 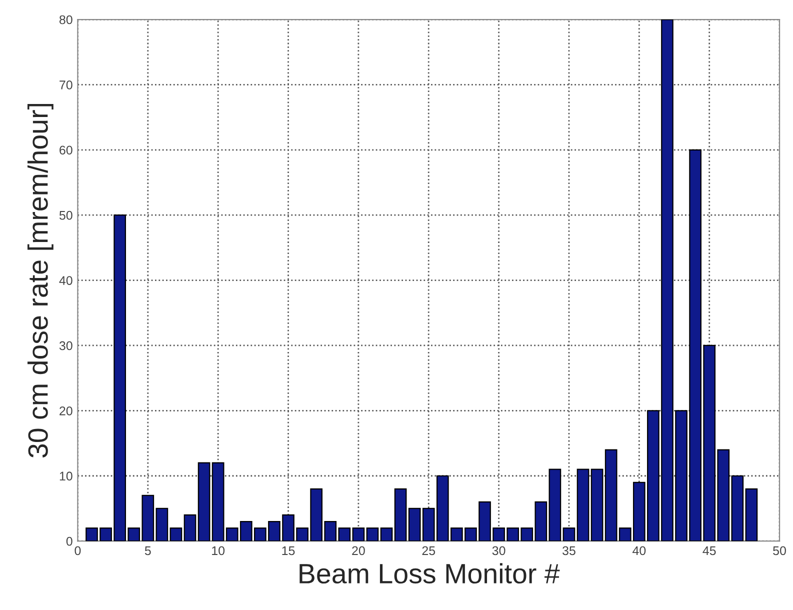 I want to click on x-tick-label: 20, so click(x=358, y=551).